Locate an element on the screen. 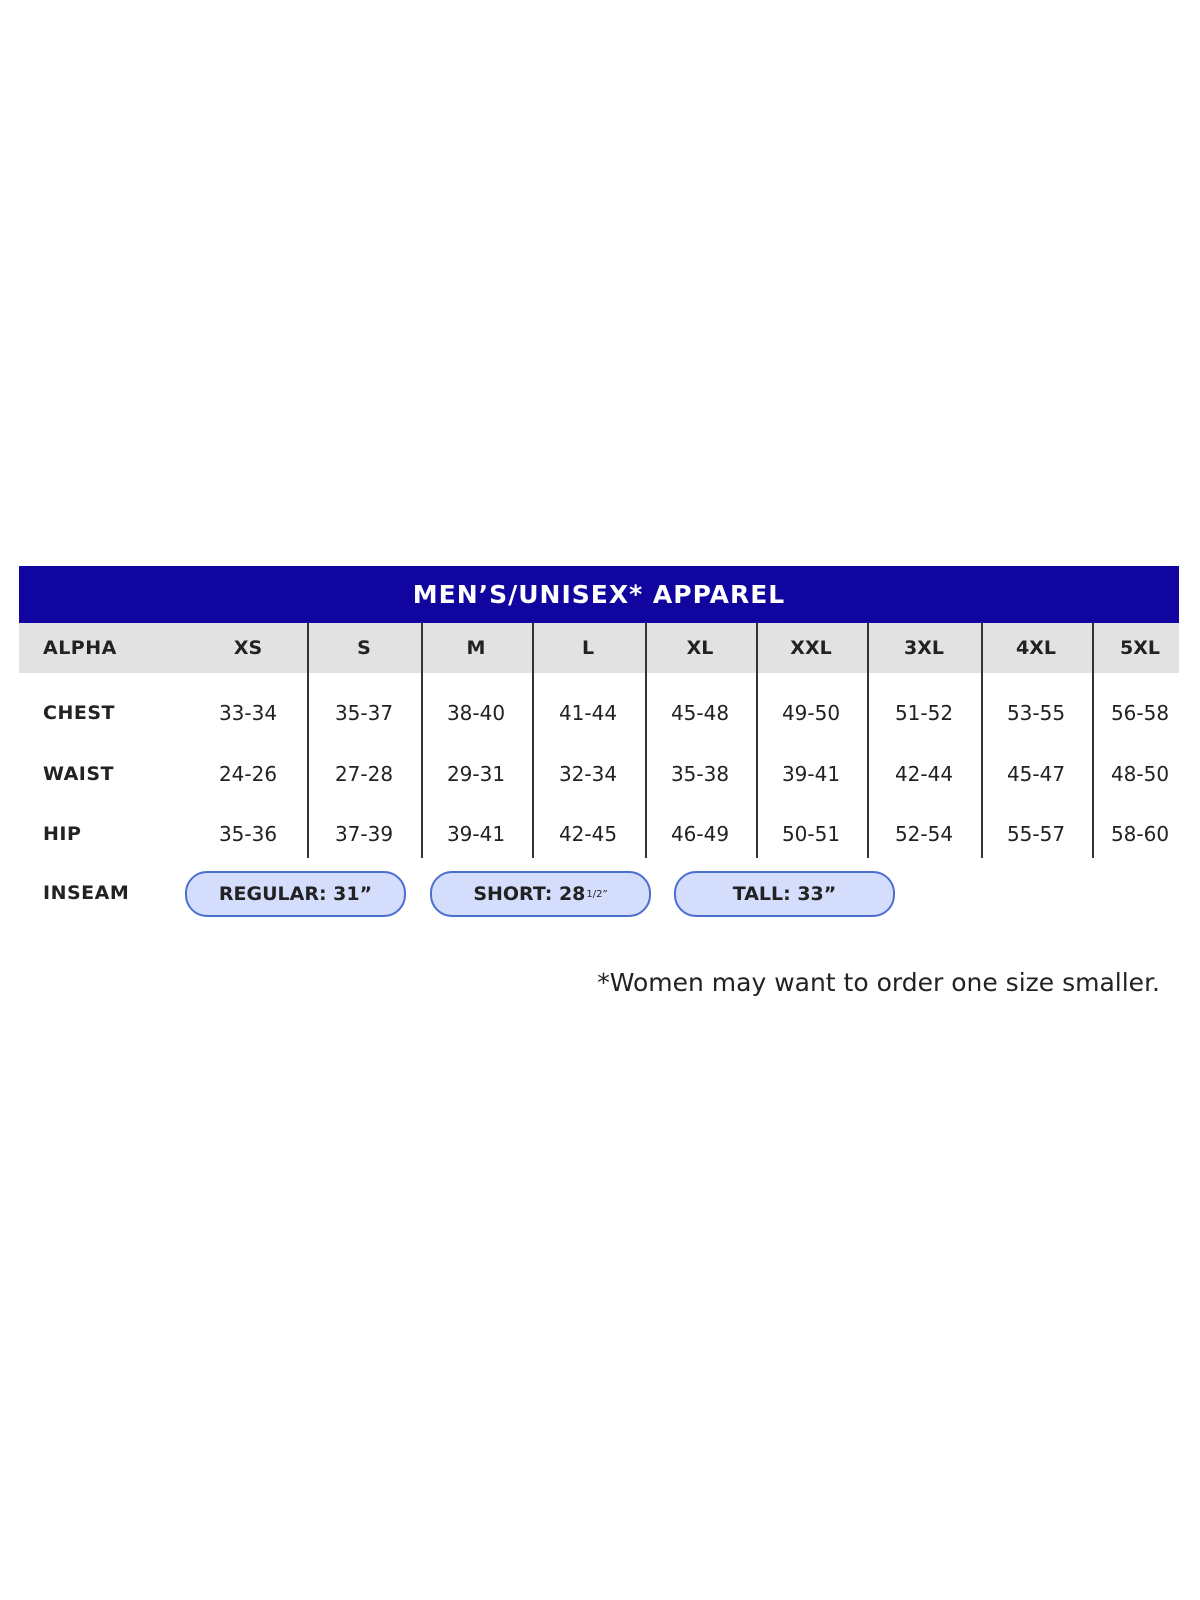 The image size is (1200, 1600). table-cell: 42-45 is located at coordinates (588, 834).